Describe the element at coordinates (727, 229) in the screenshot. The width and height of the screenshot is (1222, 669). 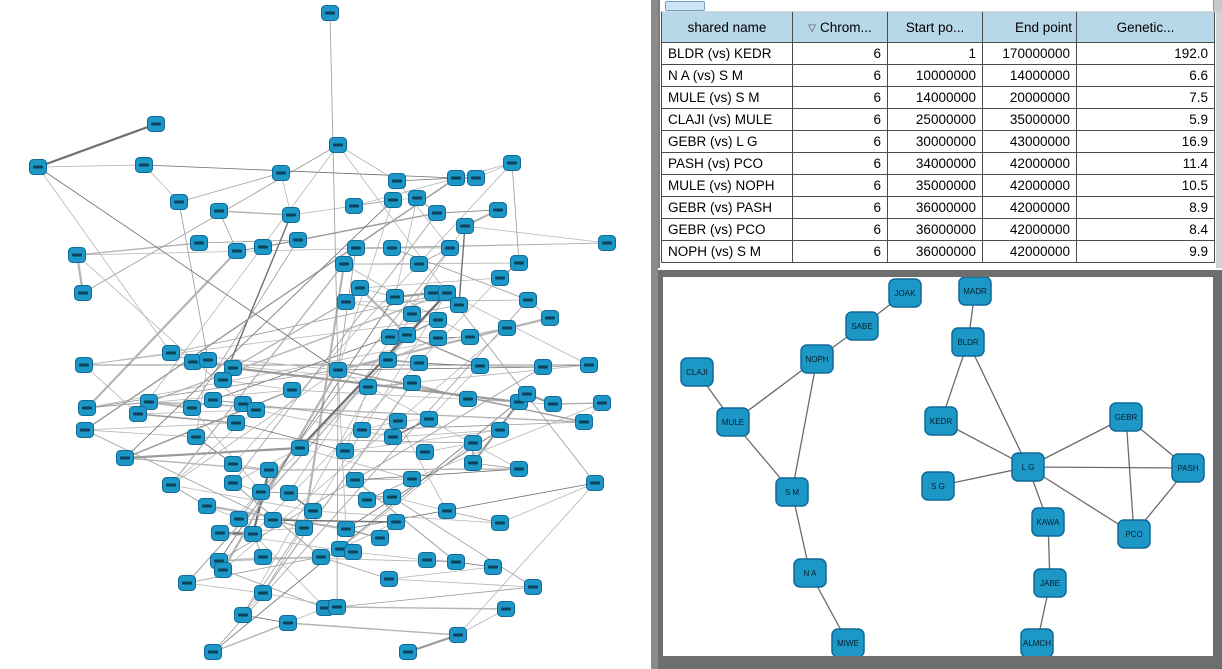
I see `cell-shared-name: GEBR (vs) PCO` at that location.